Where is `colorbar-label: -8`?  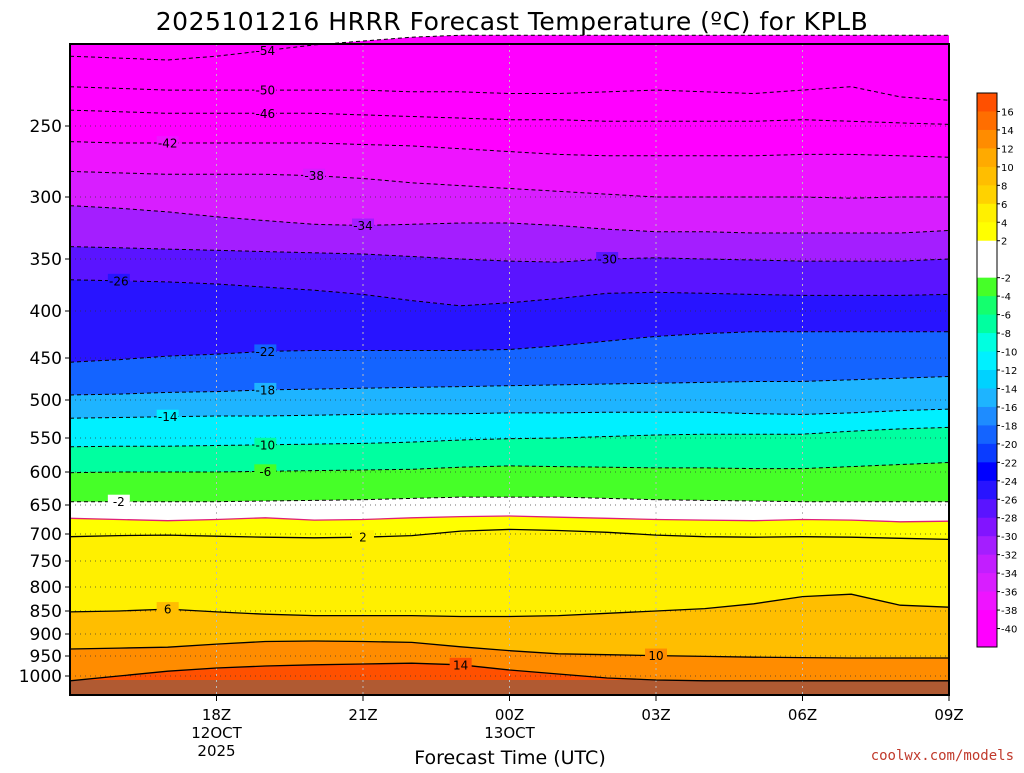 colorbar-label: -8 is located at coordinates (1006, 334).